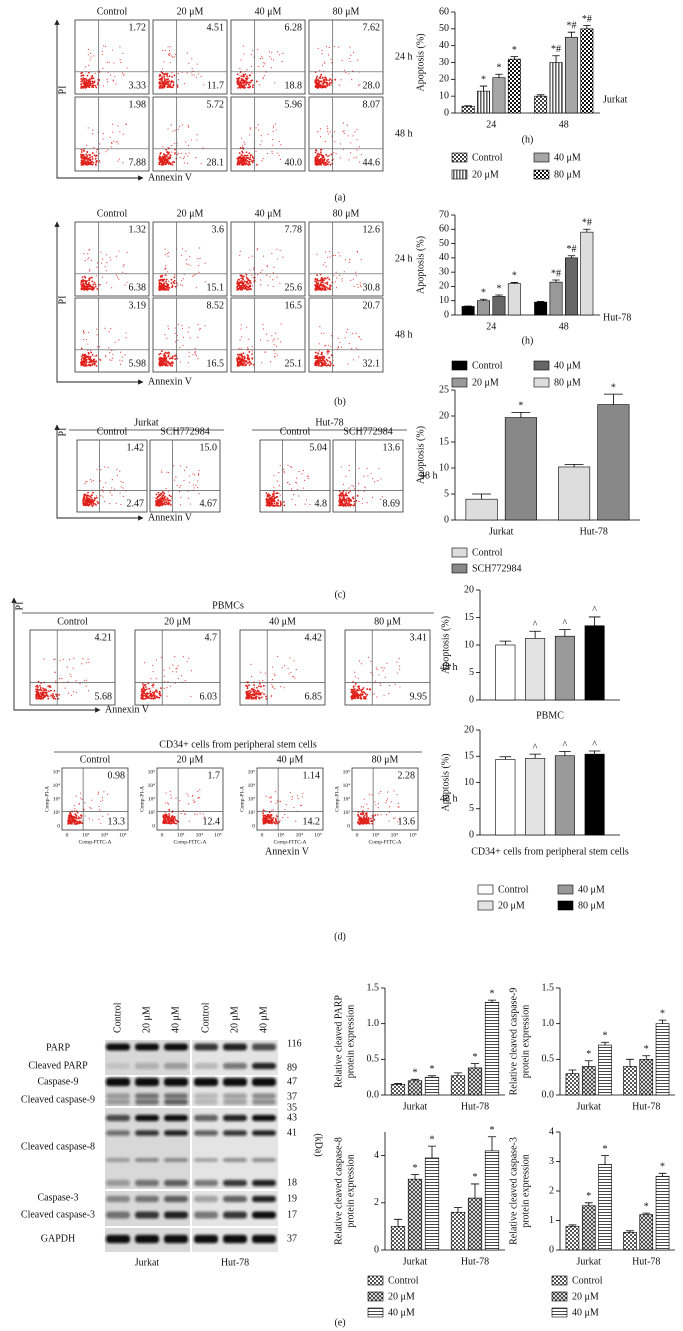 This screenshot has width=683, height=1331. I want to click on row-label: 24 h, so click(404, 56).